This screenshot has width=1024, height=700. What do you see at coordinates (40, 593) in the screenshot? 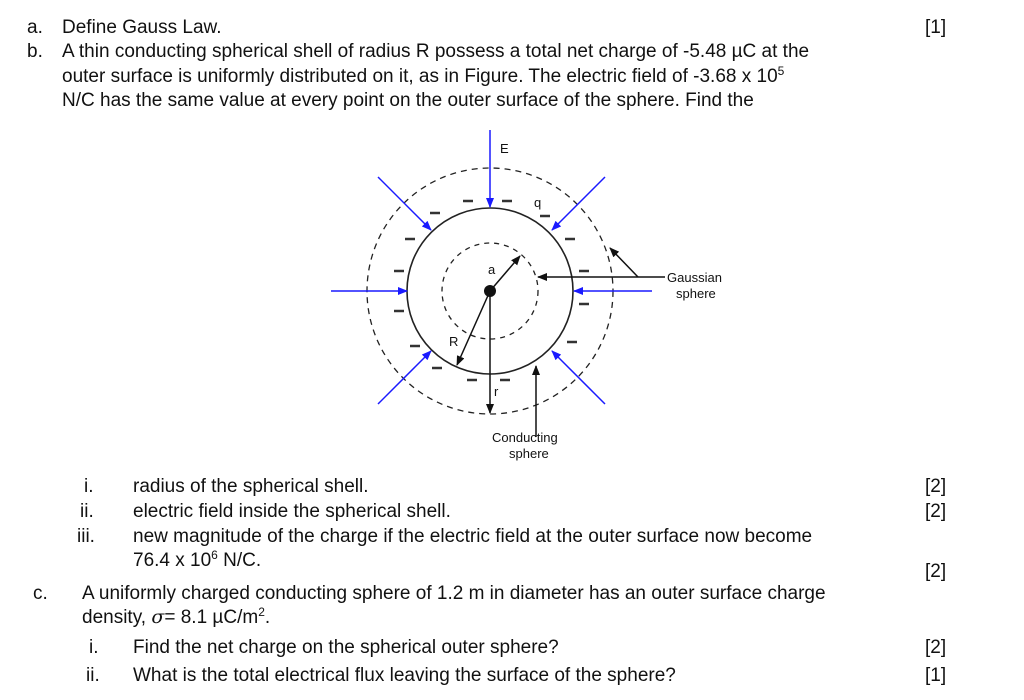
I see `question-c-label: c.` at bounding box center [40, 593].